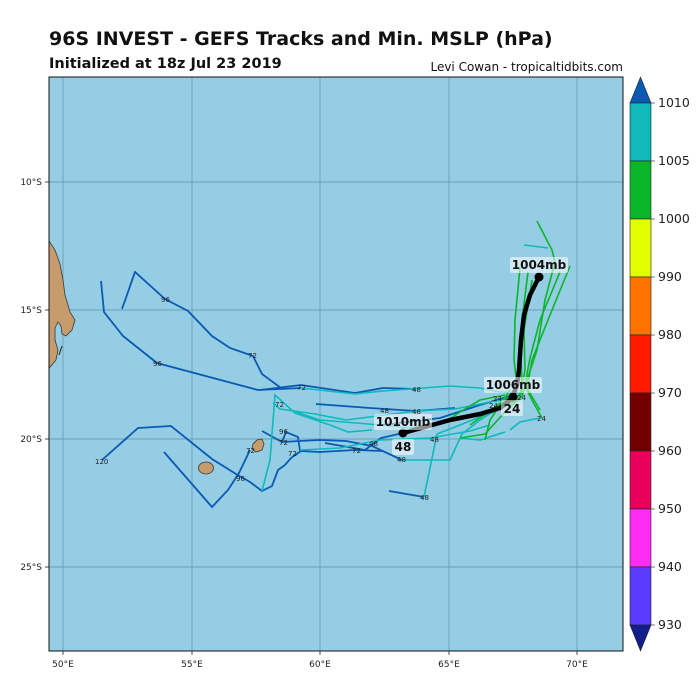 The width and height of the screenshot is (700, 700). I want to click on svg-text: 980, so click(670, 334).